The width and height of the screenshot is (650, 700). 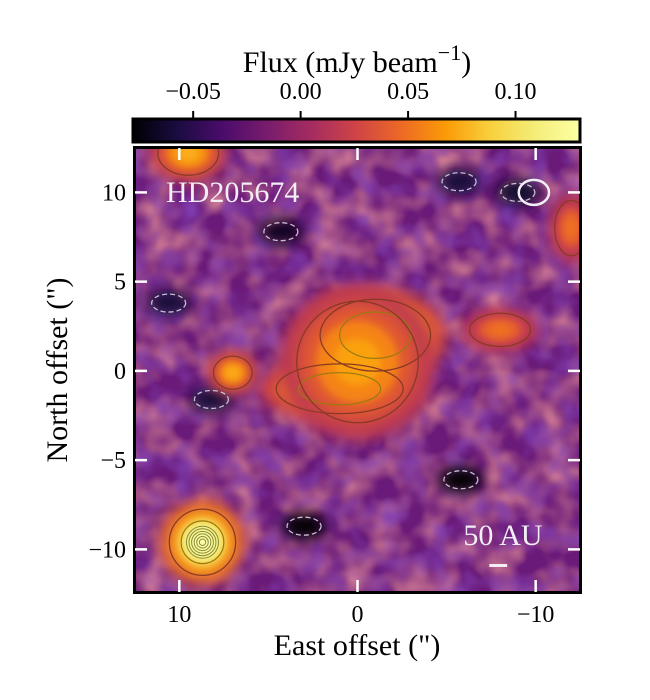 What do you see at coordinates (120, 372) in the screenshot?
I see `y-tick-label: 0` at bounding box center [120, 372].